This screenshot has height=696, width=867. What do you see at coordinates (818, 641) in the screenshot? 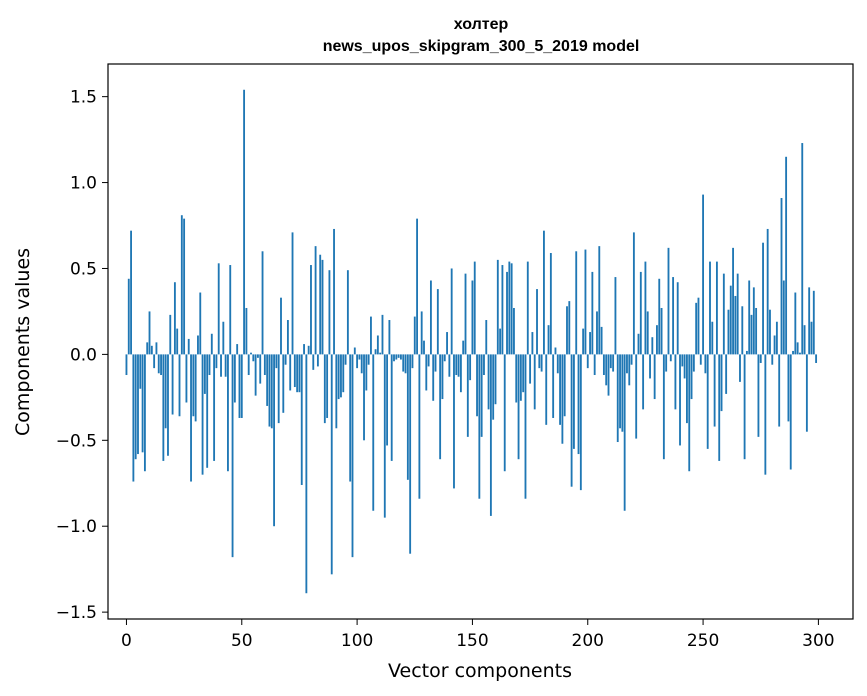
I see `x-tick-label-6: 300` at bounding box center [818, 641].